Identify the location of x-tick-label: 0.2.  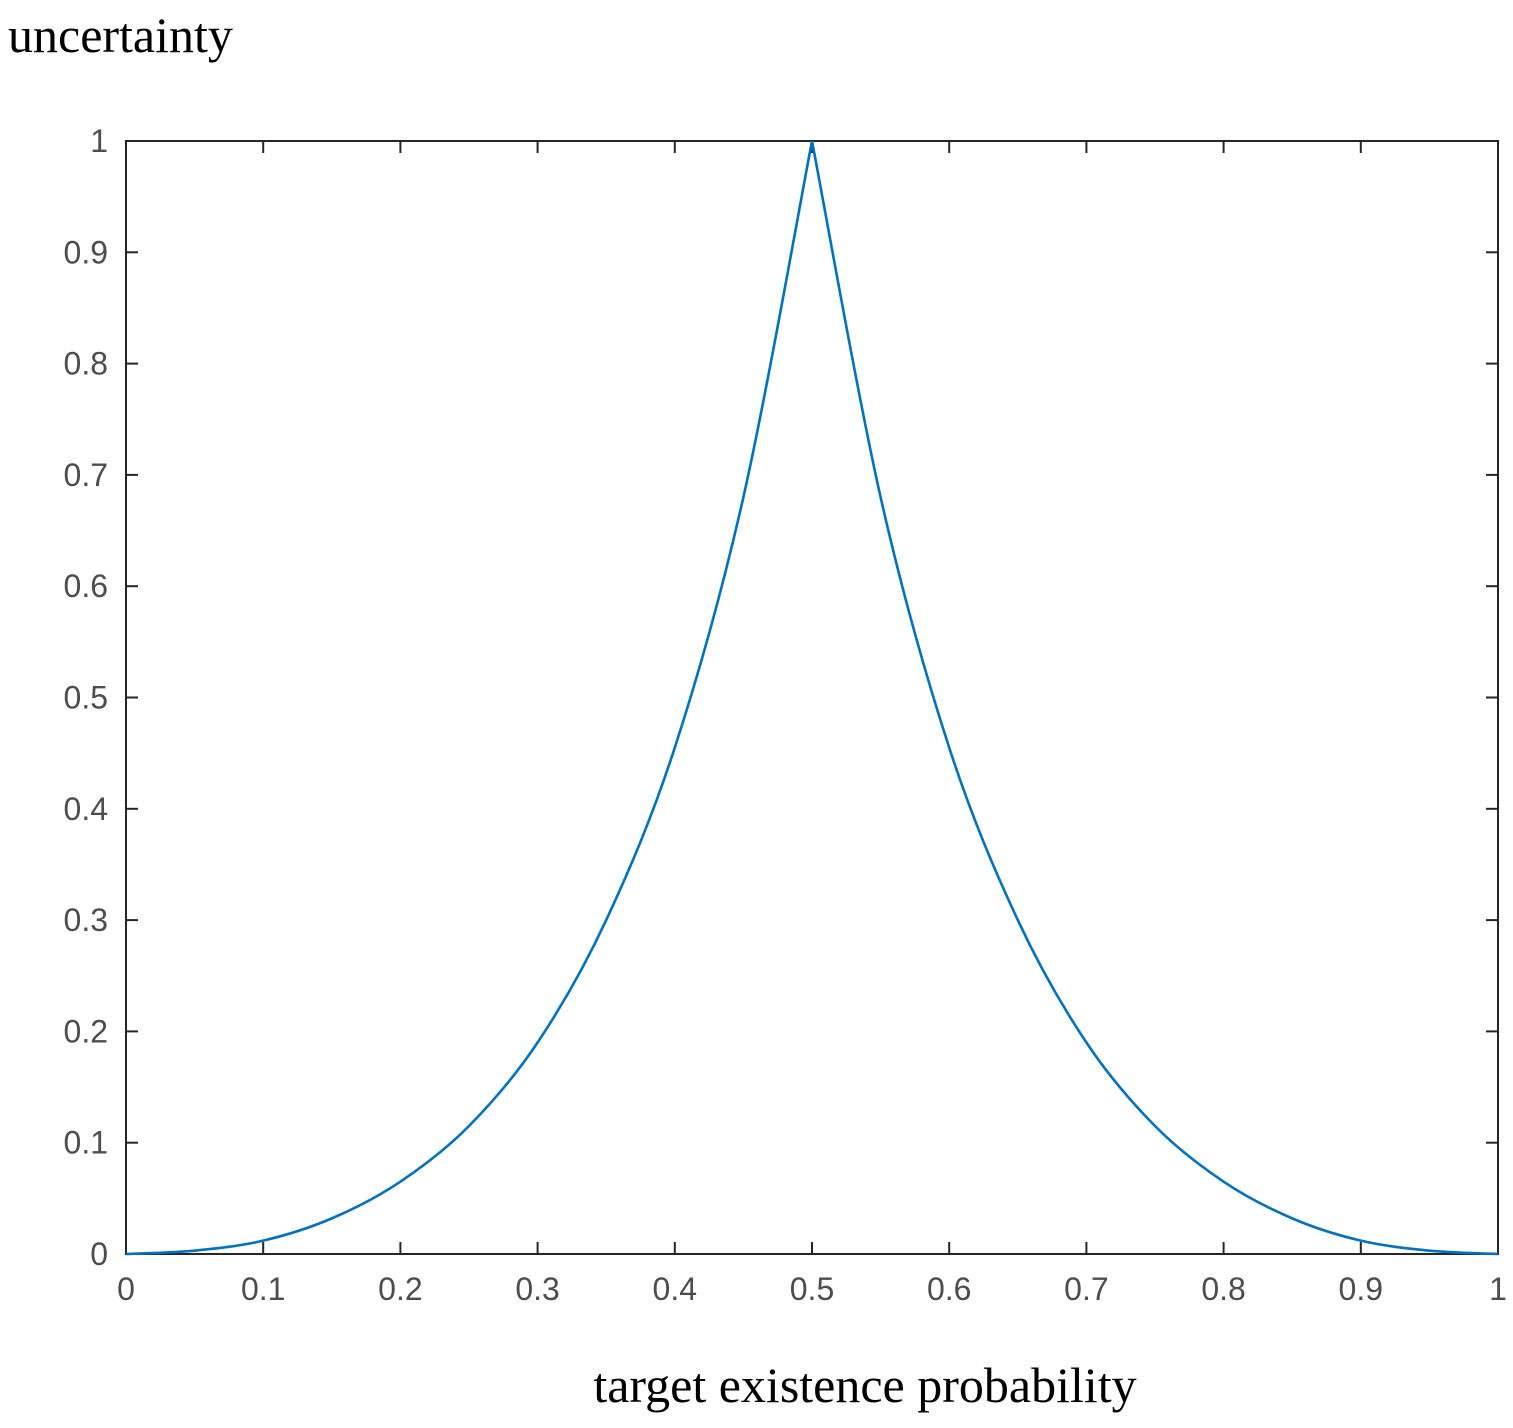
(400, 1289).